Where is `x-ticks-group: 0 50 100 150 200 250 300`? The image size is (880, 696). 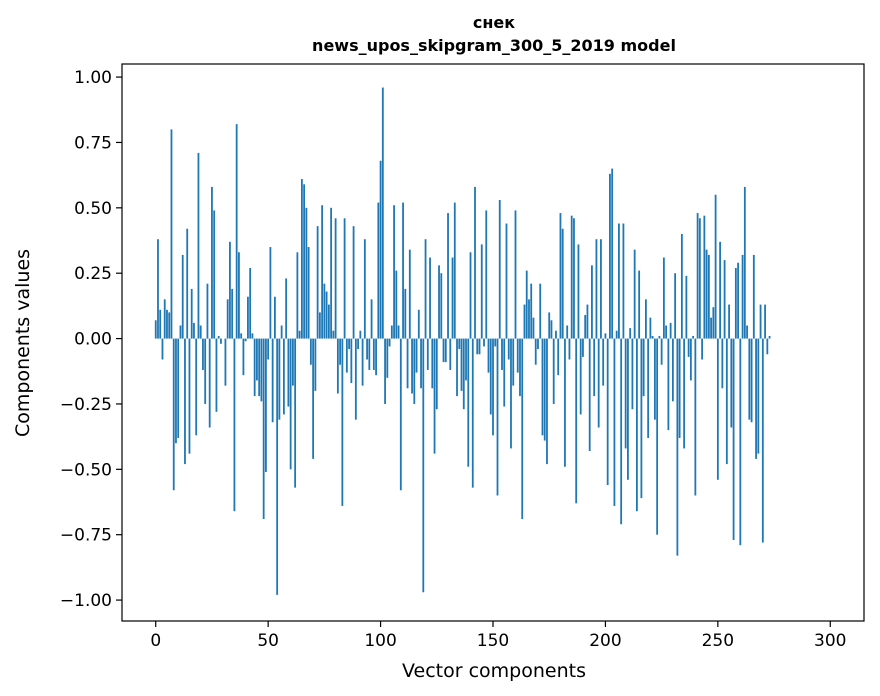
x-ticks-group: 0 50 100 150 200 250 300 is located at coordinates (498, 636).